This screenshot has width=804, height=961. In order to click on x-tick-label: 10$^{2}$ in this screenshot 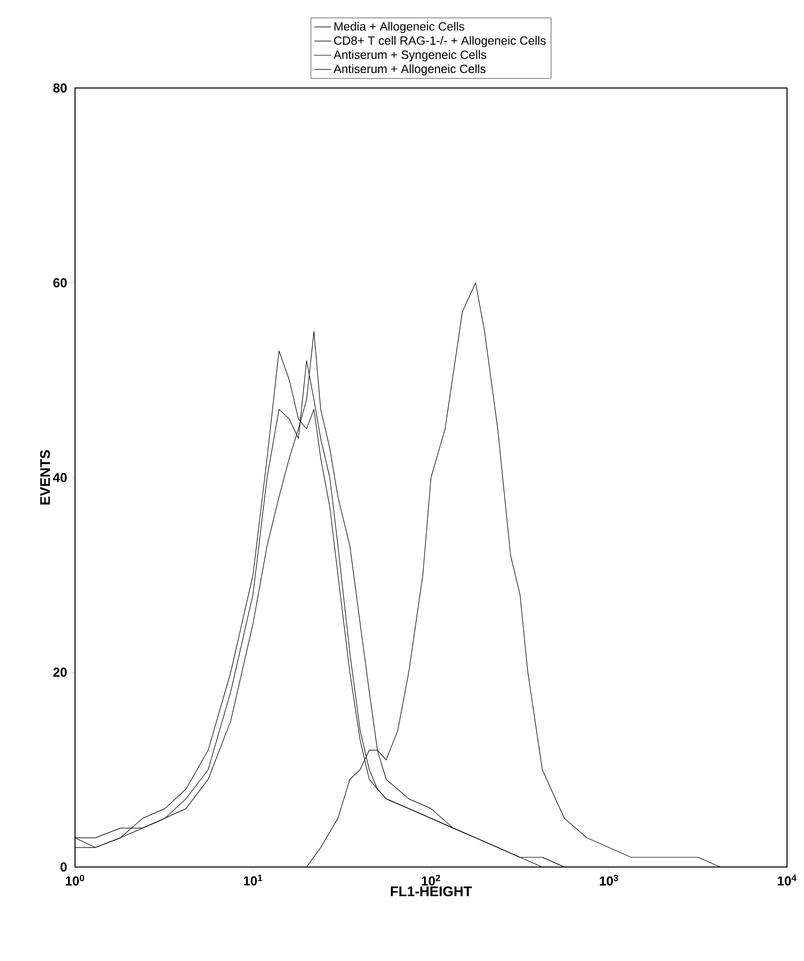, I will do `click(431, 880)`.